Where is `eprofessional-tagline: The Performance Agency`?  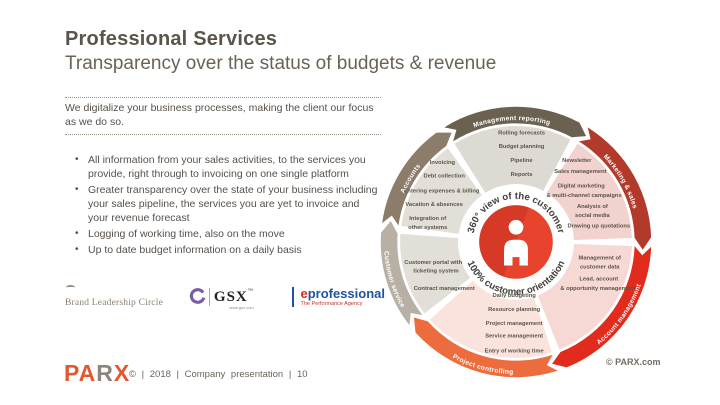 eprofessional-tagline: The Performance Agency is located at coordinates (331, 304).